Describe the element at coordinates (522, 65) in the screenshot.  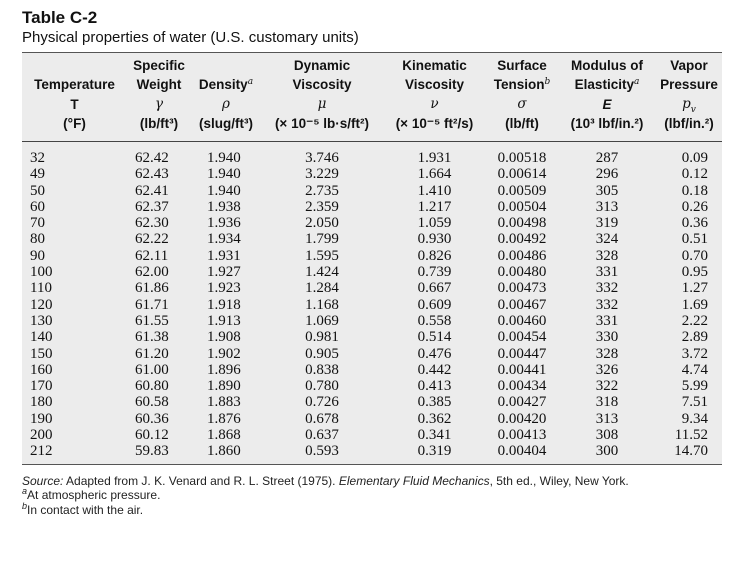
I see `header-1-5: Surface` at that location.